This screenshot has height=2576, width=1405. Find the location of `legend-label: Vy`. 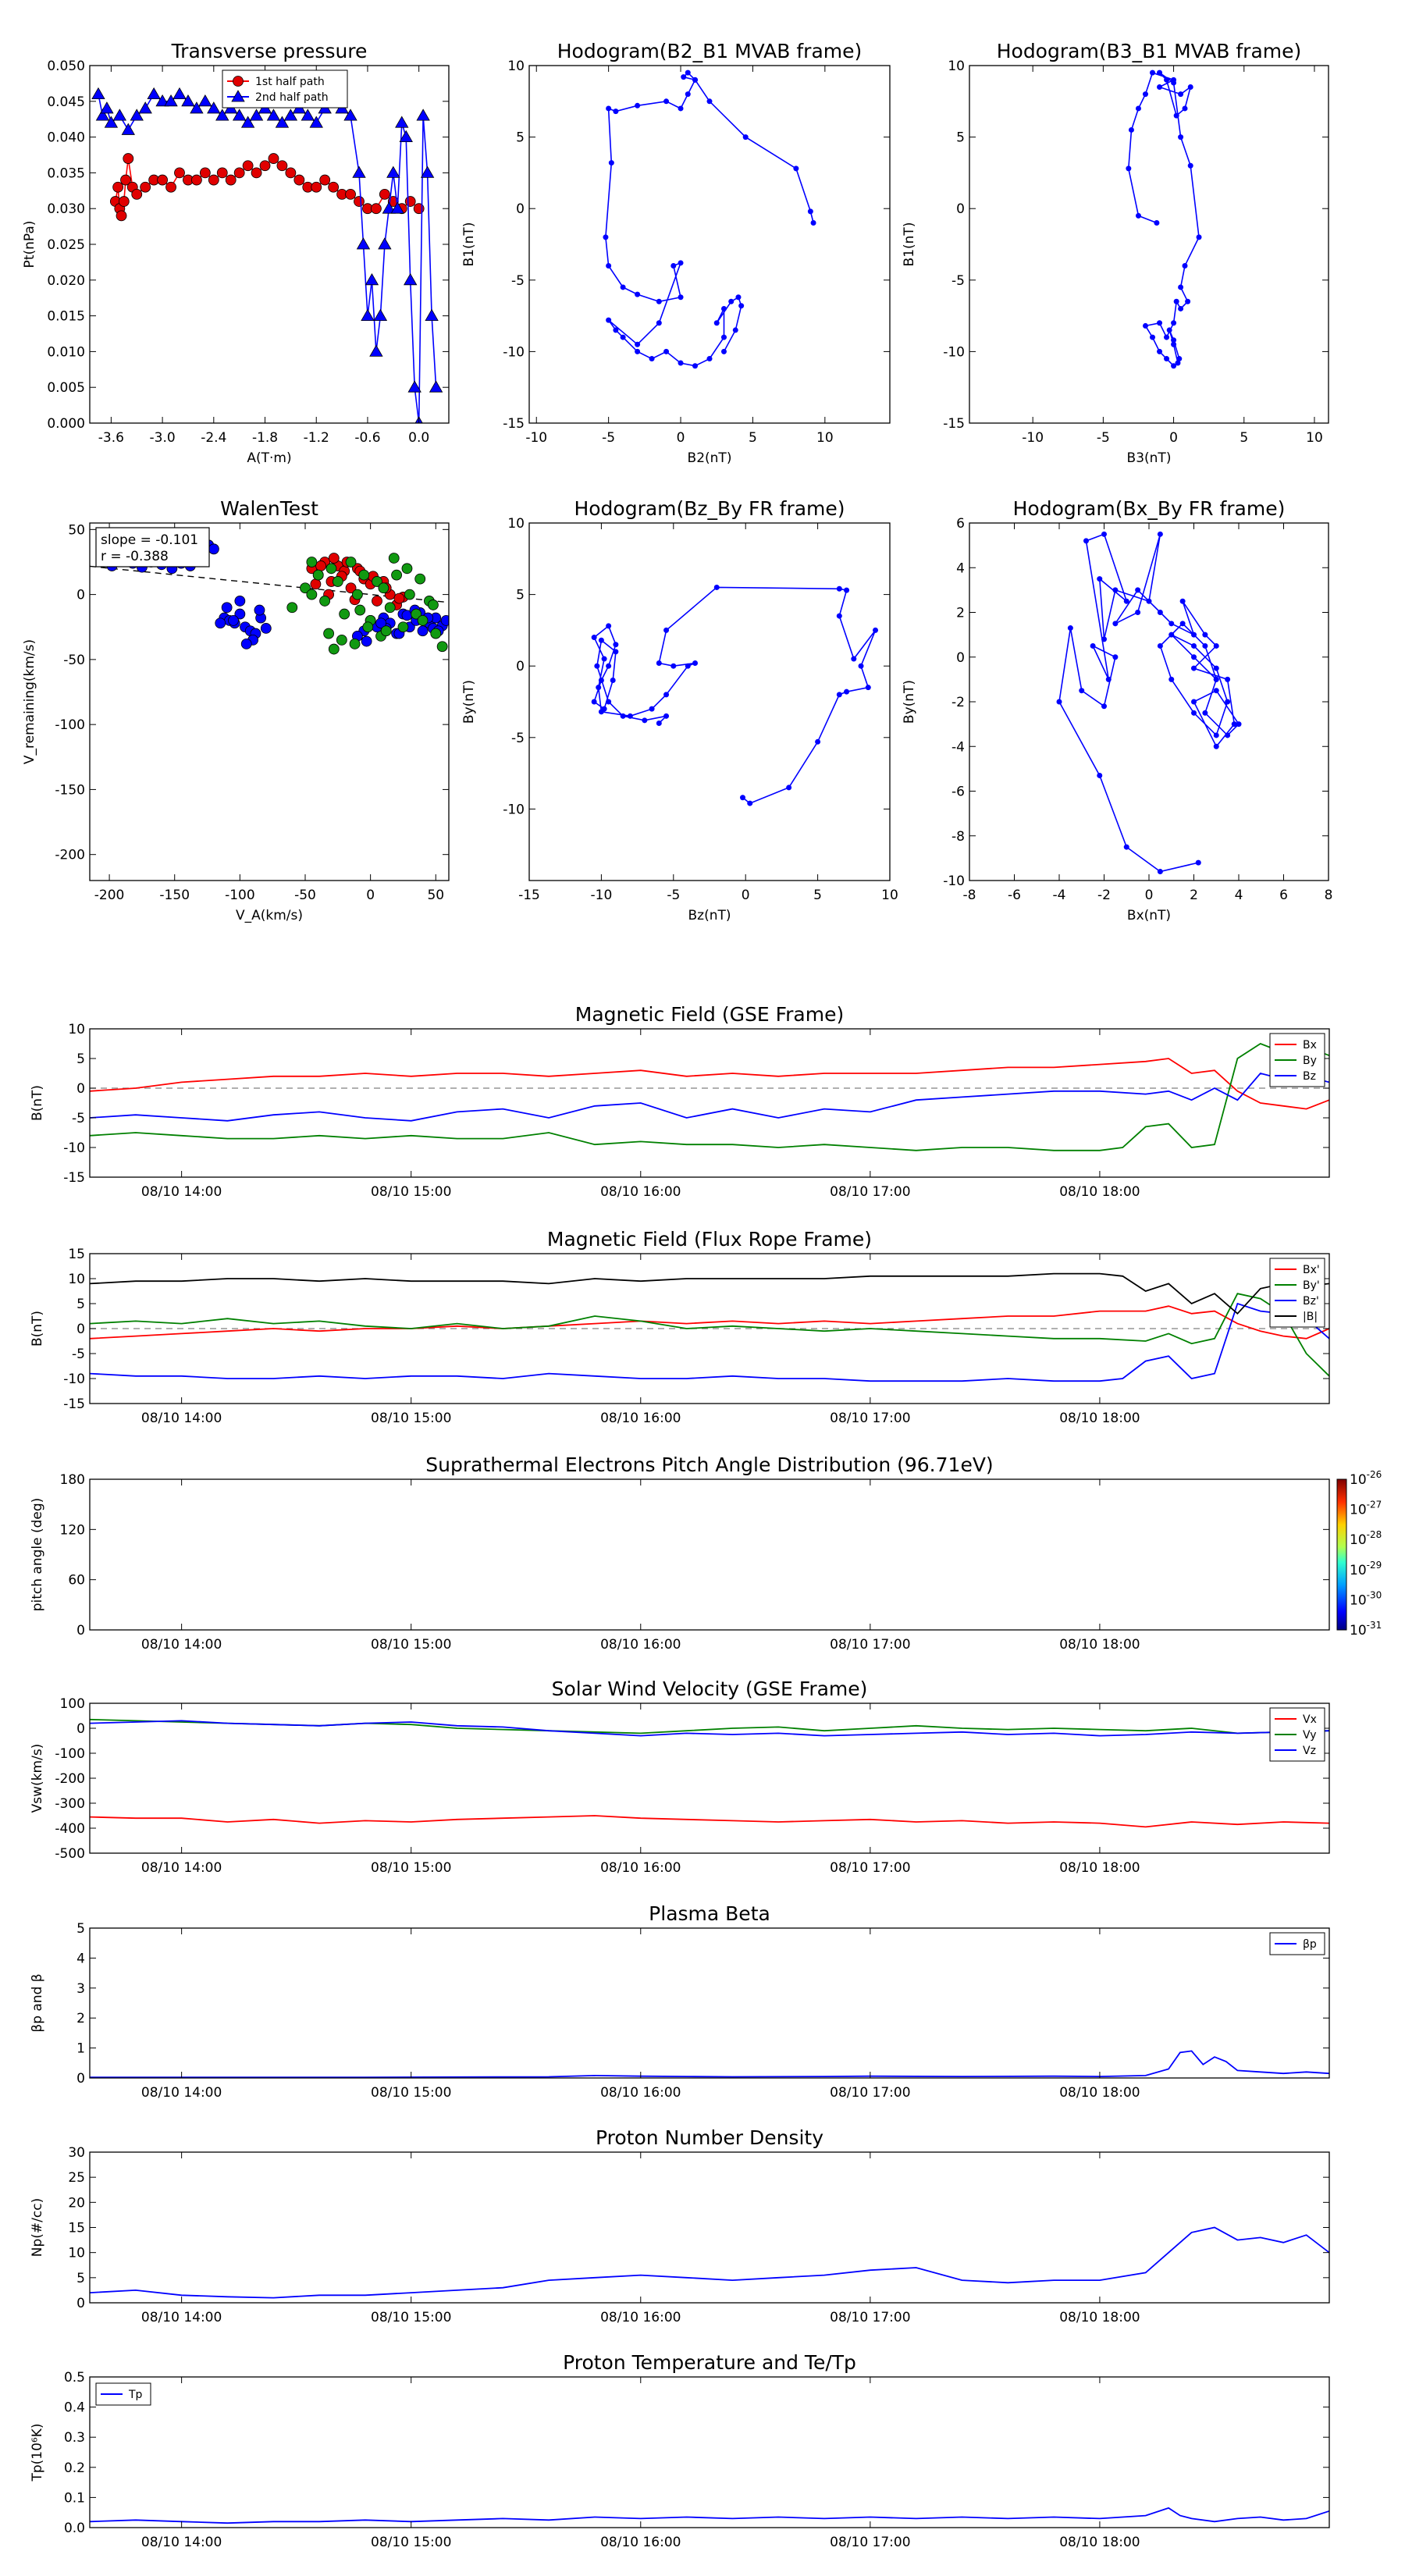

legend-label: Vy is located at coordinates (1310, 1736).